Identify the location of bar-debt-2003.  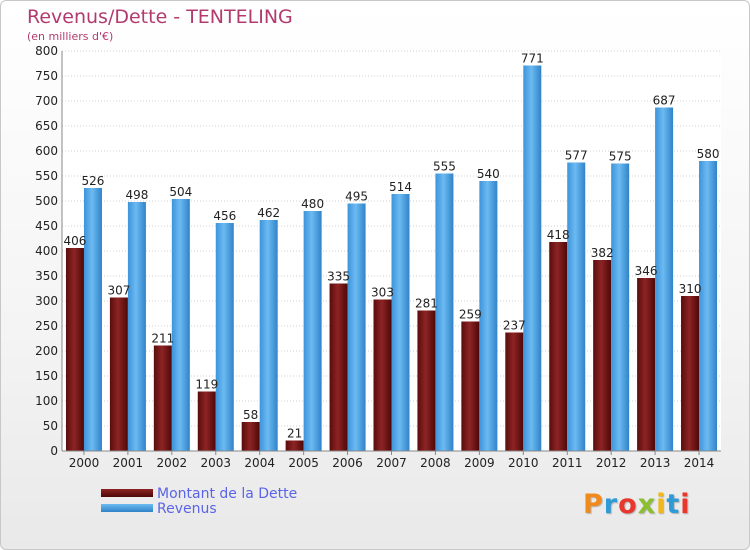
(206, 421).